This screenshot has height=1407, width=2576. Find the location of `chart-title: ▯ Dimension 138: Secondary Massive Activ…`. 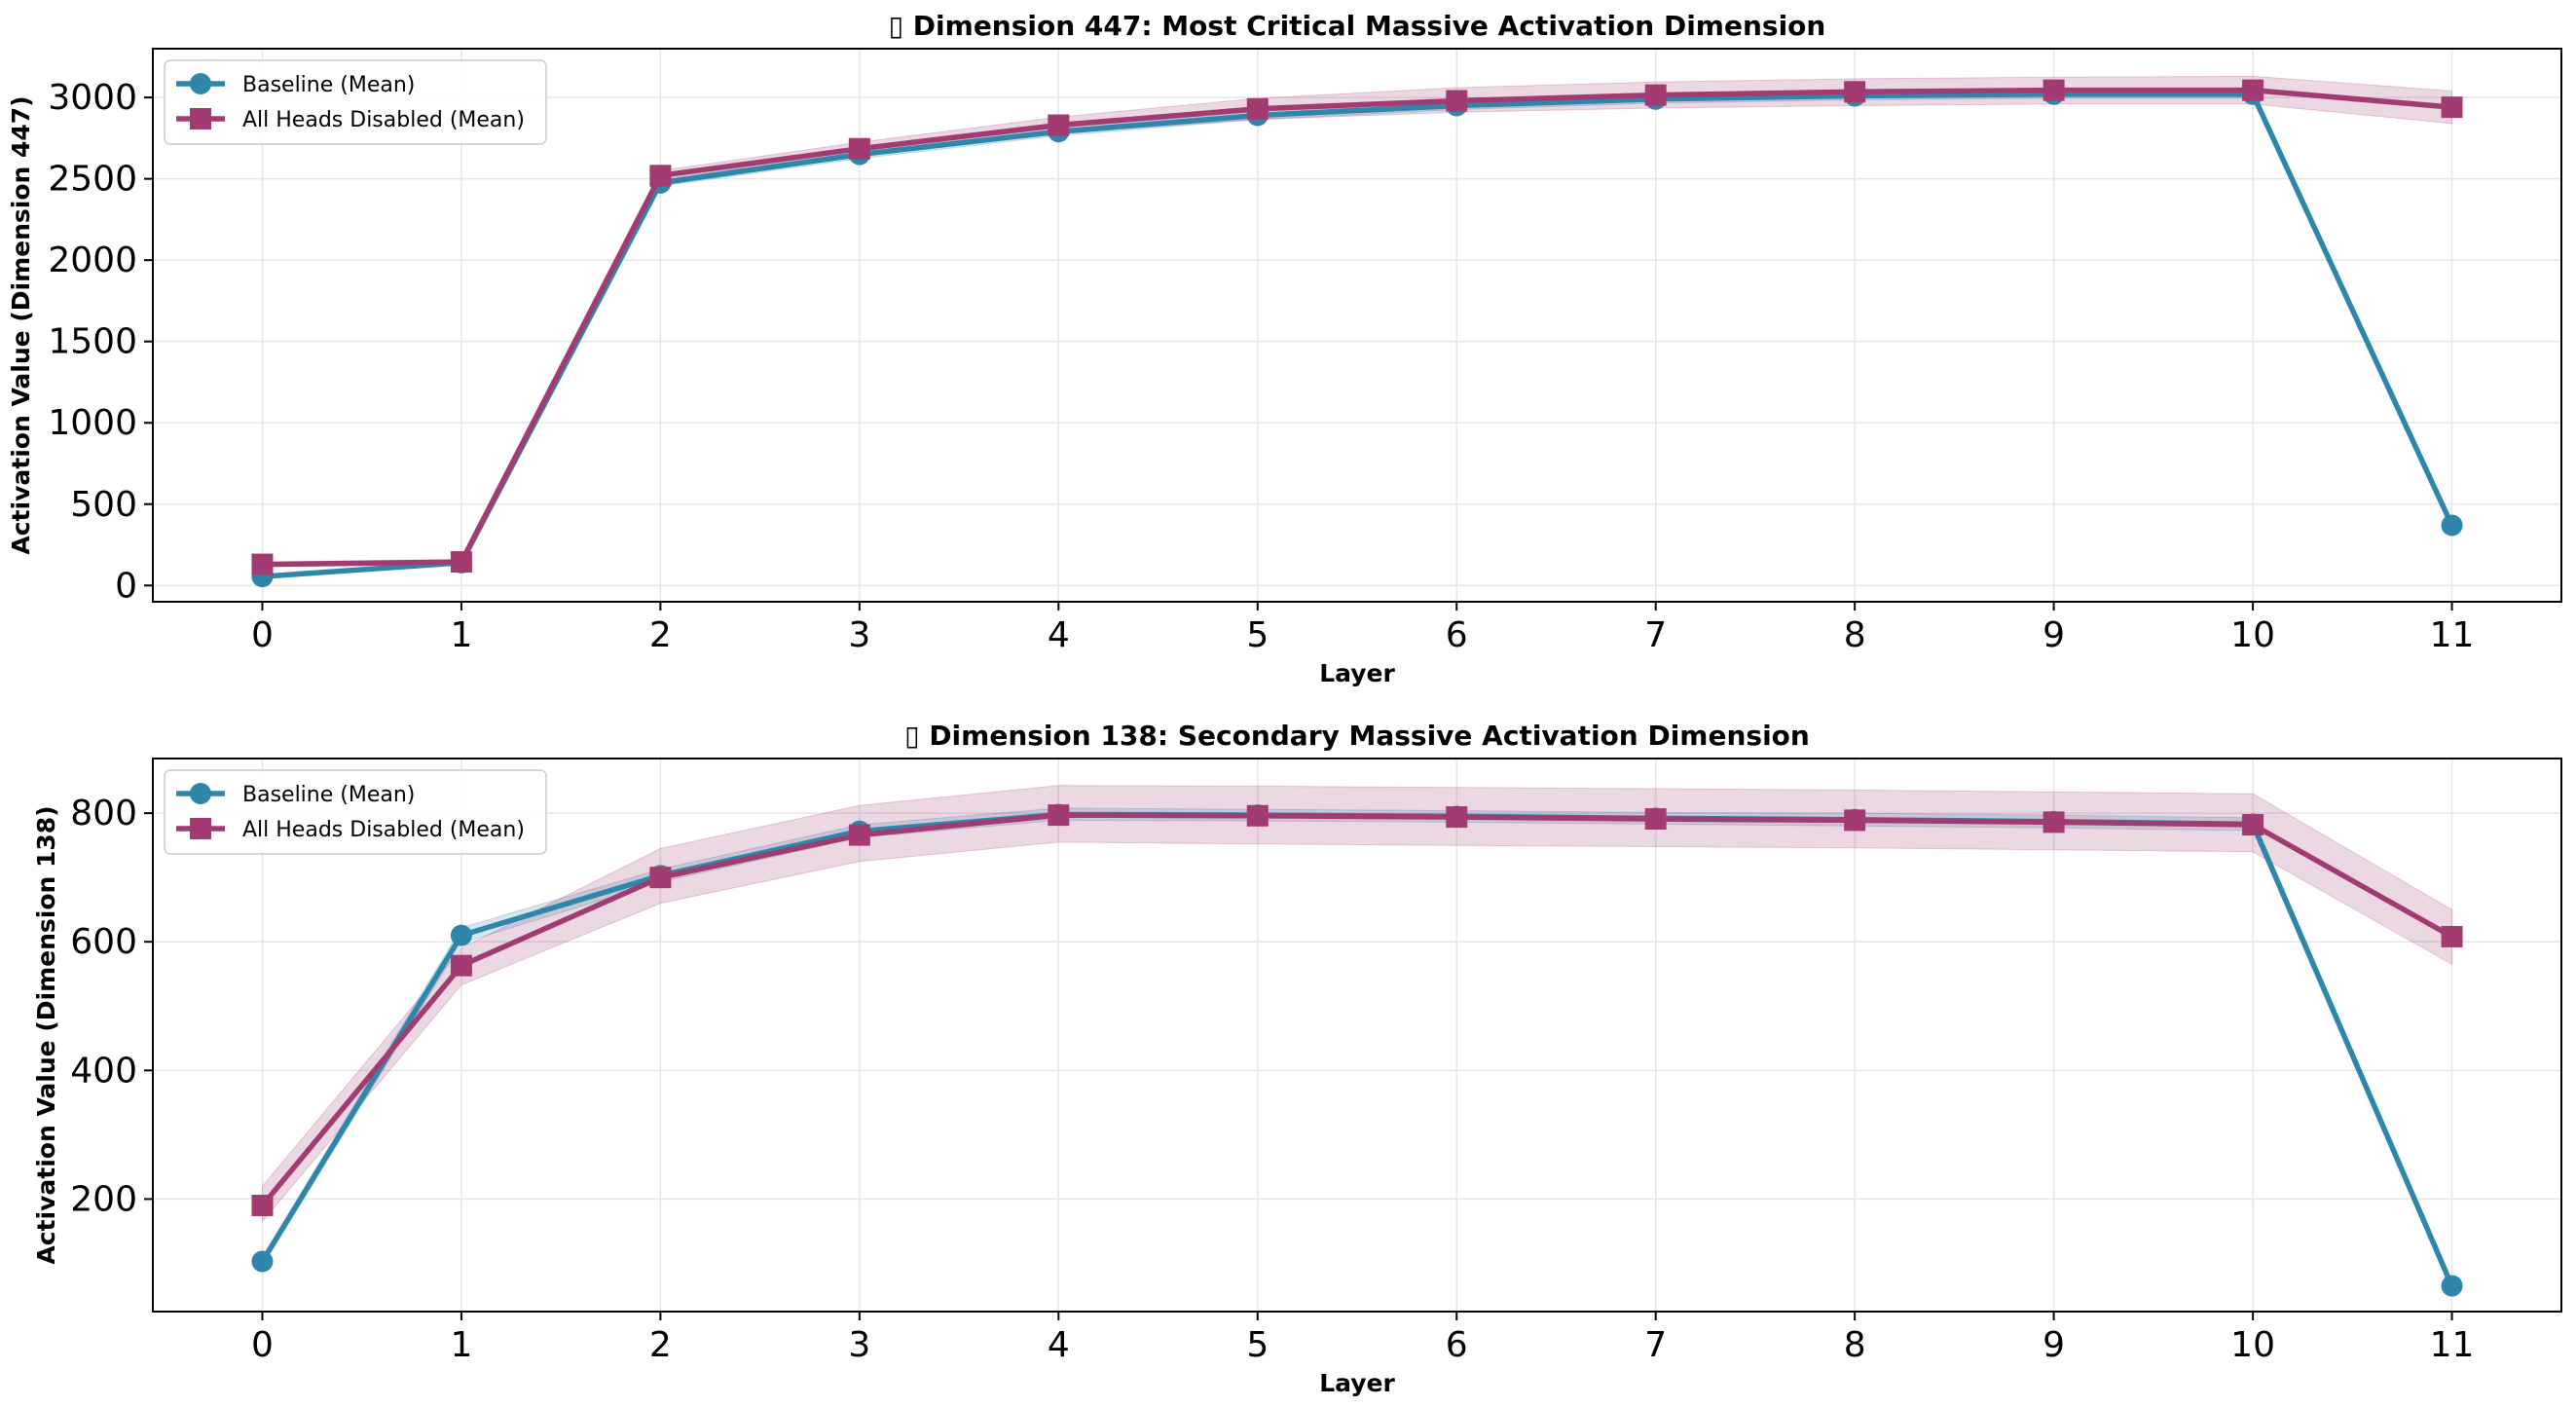

chart-title: ▯ Dimension 138: Secondary Massive Activ… is located at coordinates (1357, 736).